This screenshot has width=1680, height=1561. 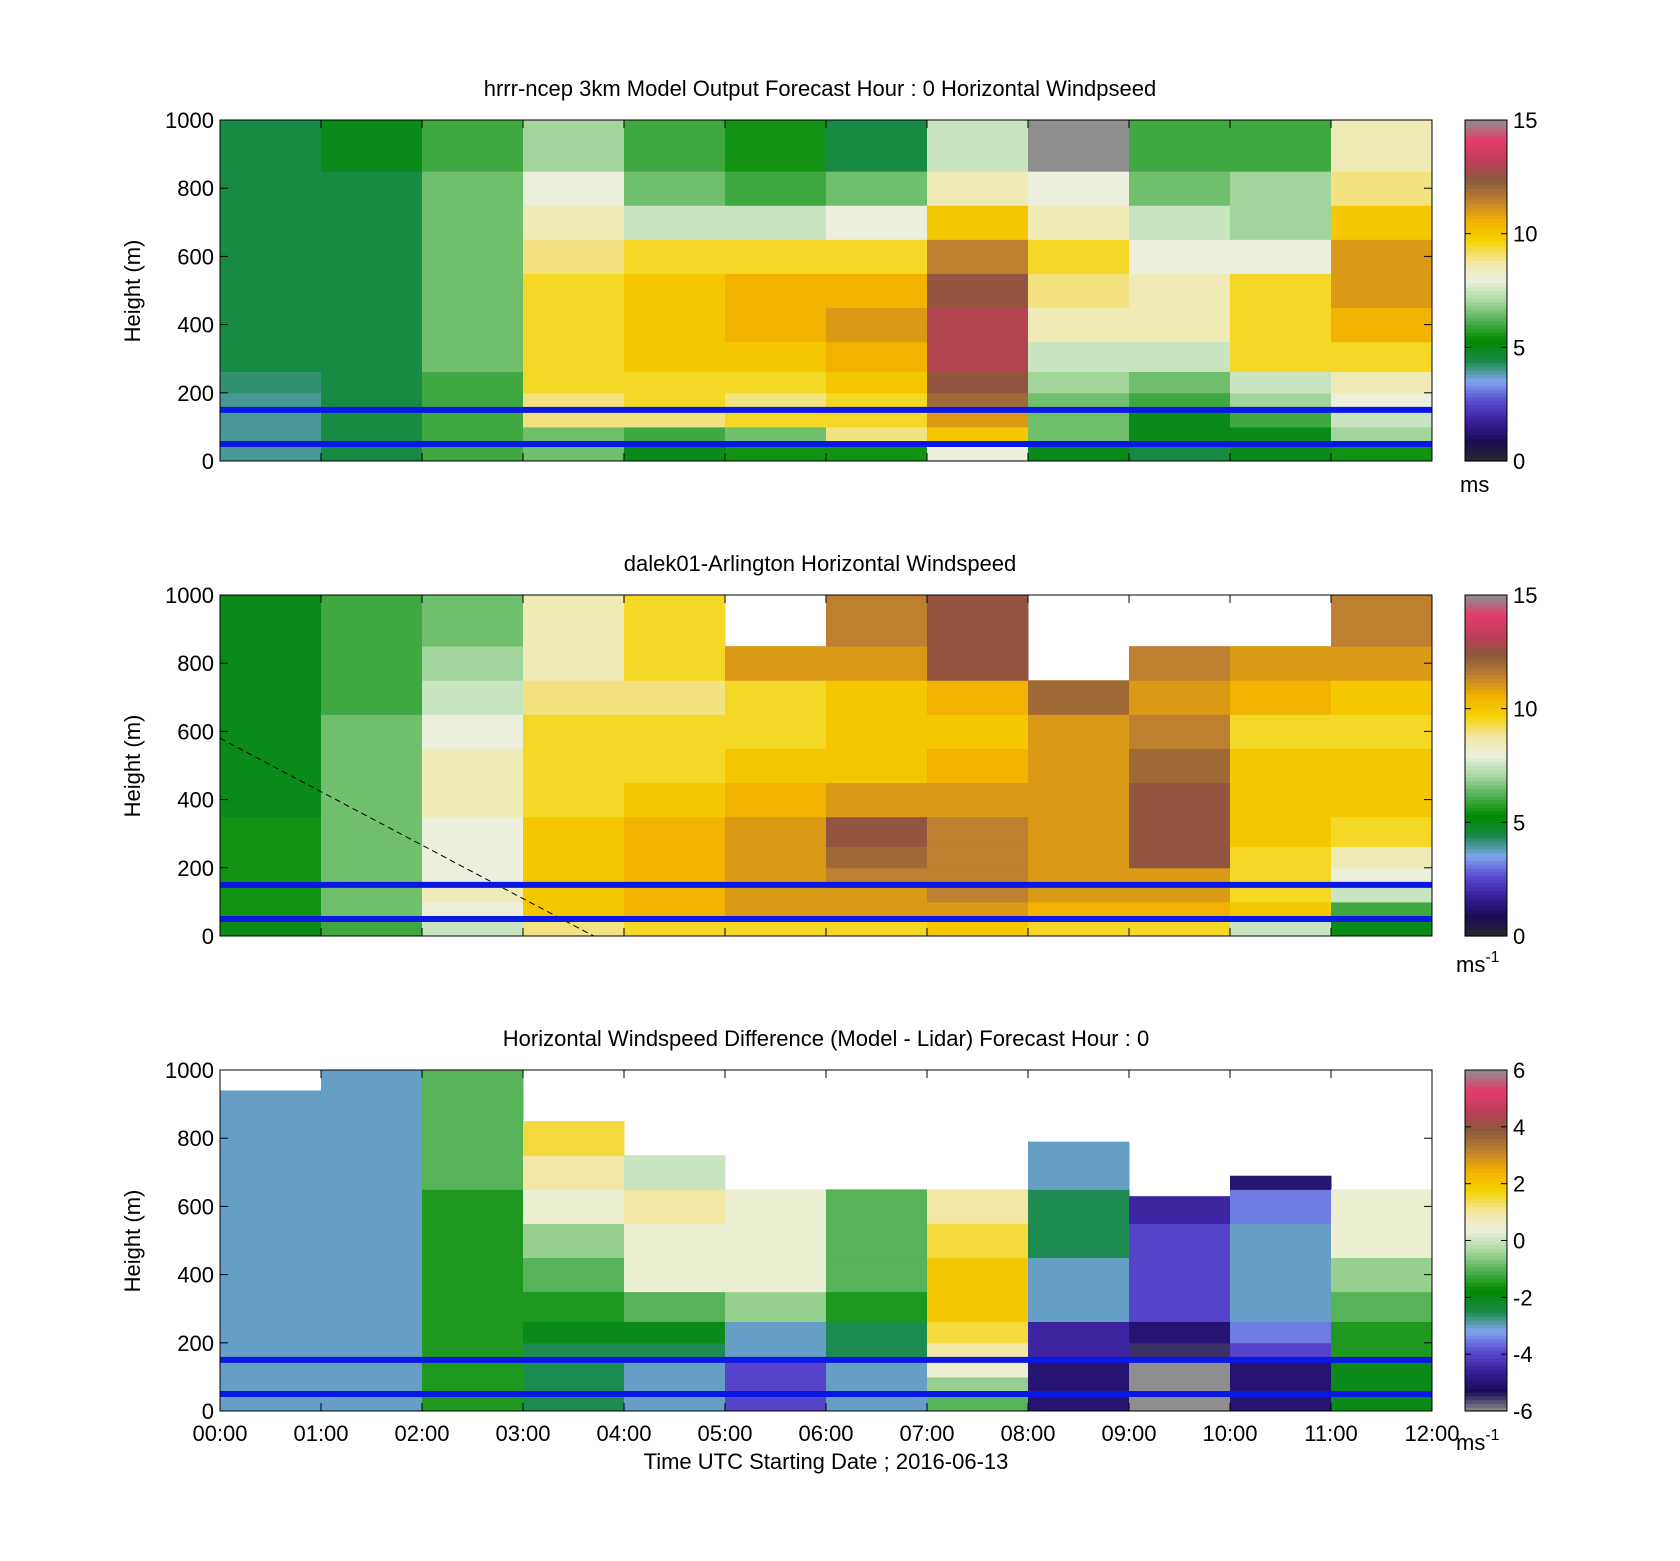 I want to click on panel-difference-ylabel: Height (m), so click(x=132, y=1241).